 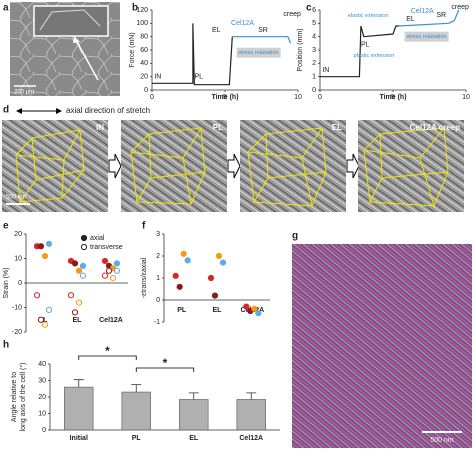 I want to click on panel-a: a 200 μm, so click(x=61, y=49).